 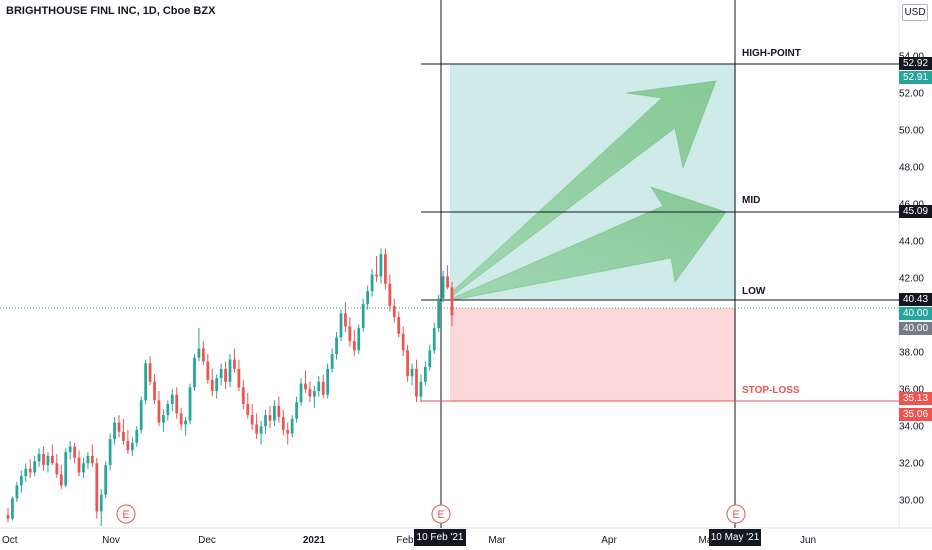 What do you see at coordinates (735, 537) in the screenshot?
I see `end-date-tag: 10 May '21` at bounding box center [735, 537].